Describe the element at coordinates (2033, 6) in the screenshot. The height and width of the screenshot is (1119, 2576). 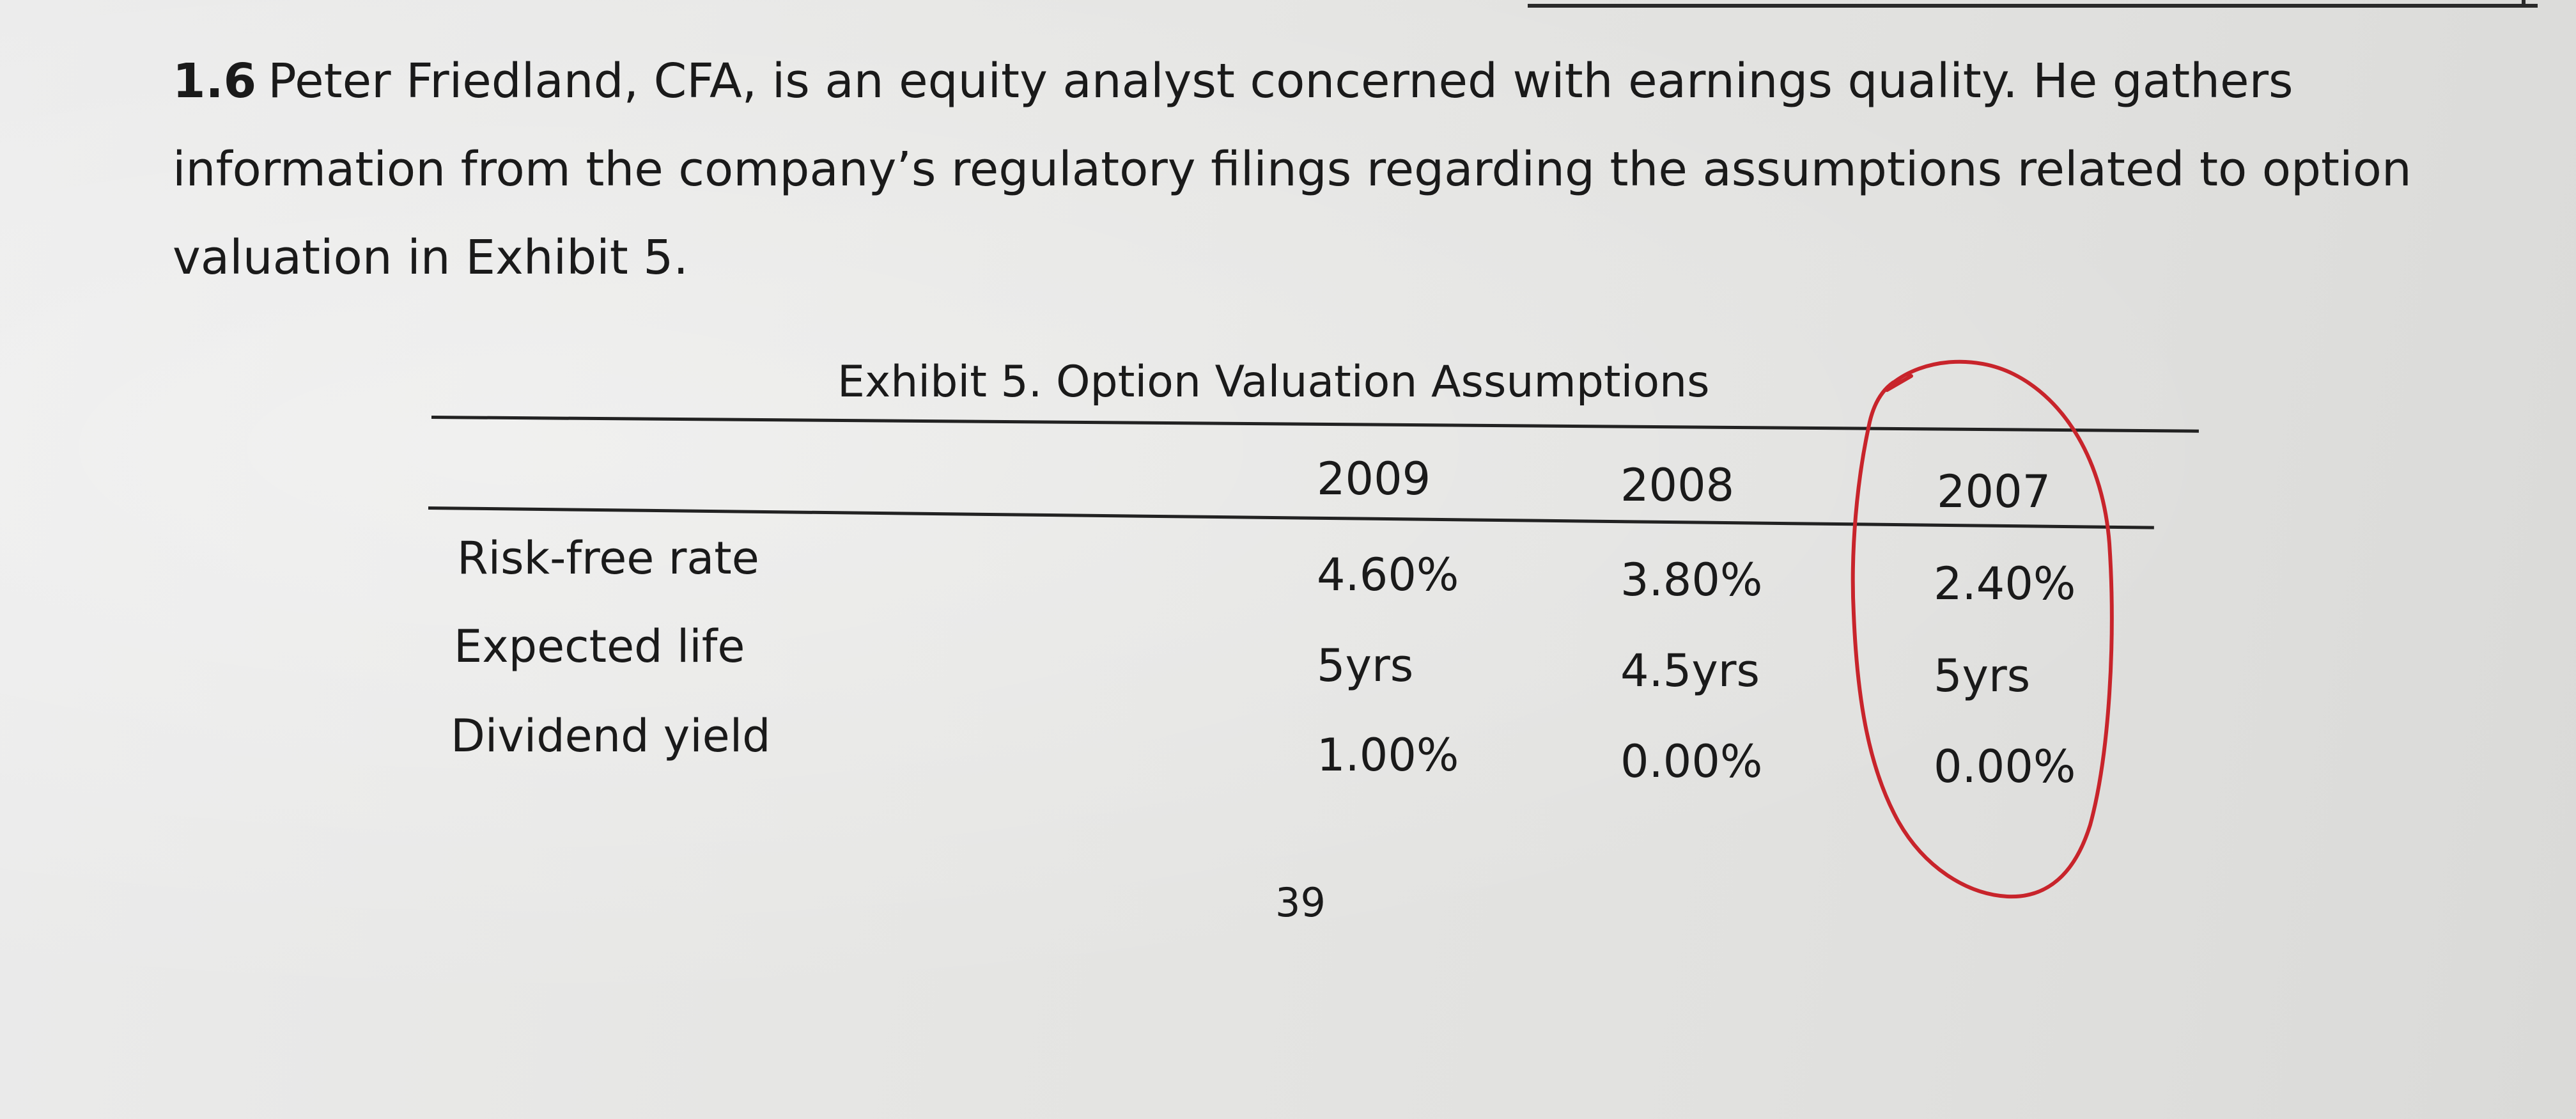
I see `top-border-rule` at that location.